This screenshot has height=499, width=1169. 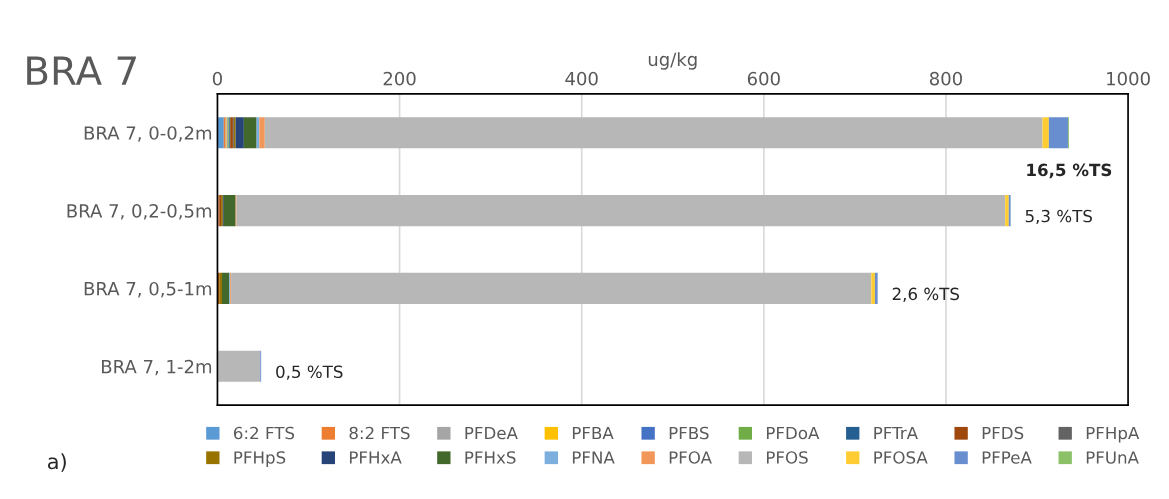 I want to click on annotation: 5,3 %TS, so click(x=1058, y=217).